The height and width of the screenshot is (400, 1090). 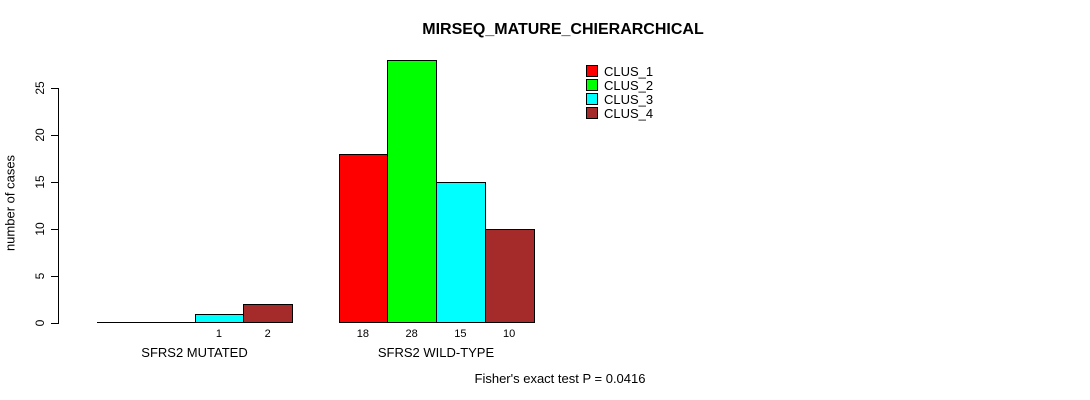 What do you see at coordinates (40, 323) in the screenshot?
I see `y-tick-label: 0` at bounding box center [40, 323].